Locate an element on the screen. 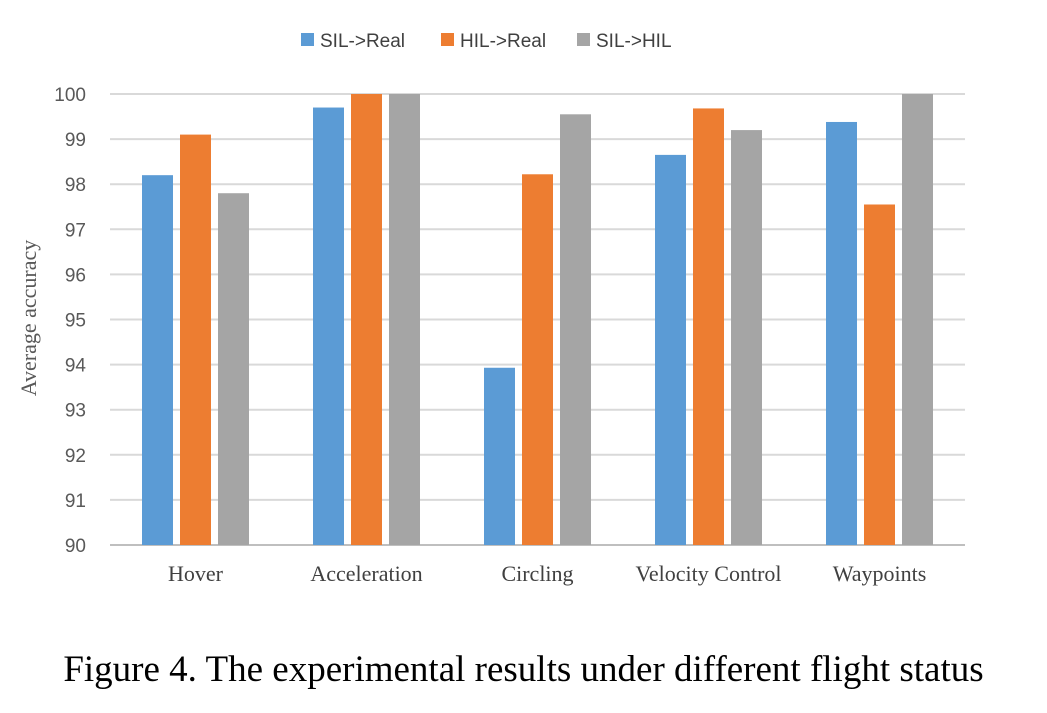 Image resolution: width=1047 pixels, height=713 pixels. bar-sil-real-acceleration is located at coordinates (328, 326).